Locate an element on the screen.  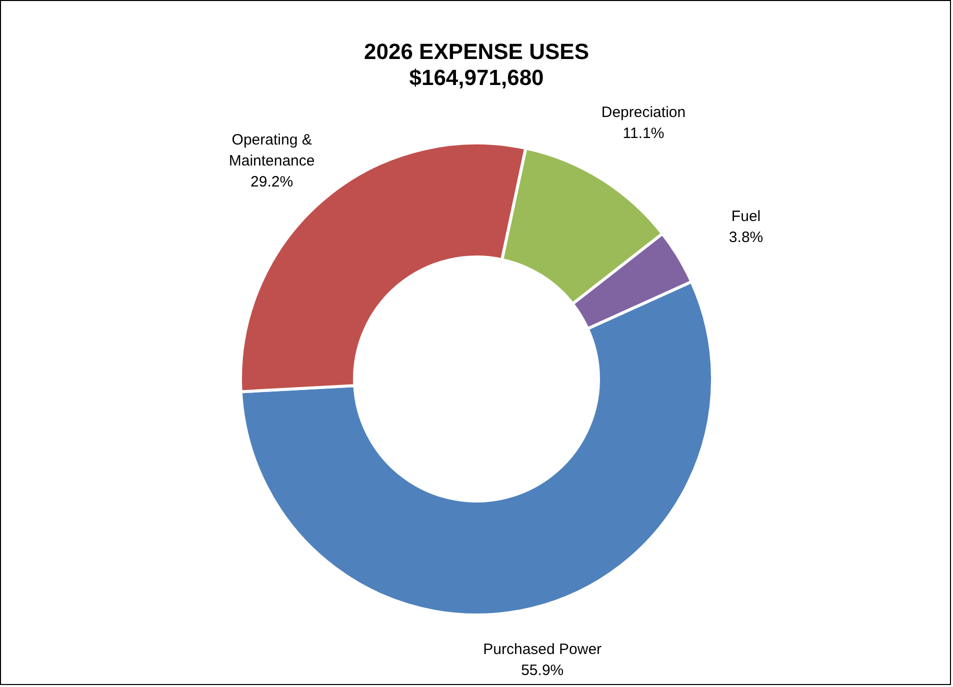
data-label: 3.8% is located at coordinates (746, 237).